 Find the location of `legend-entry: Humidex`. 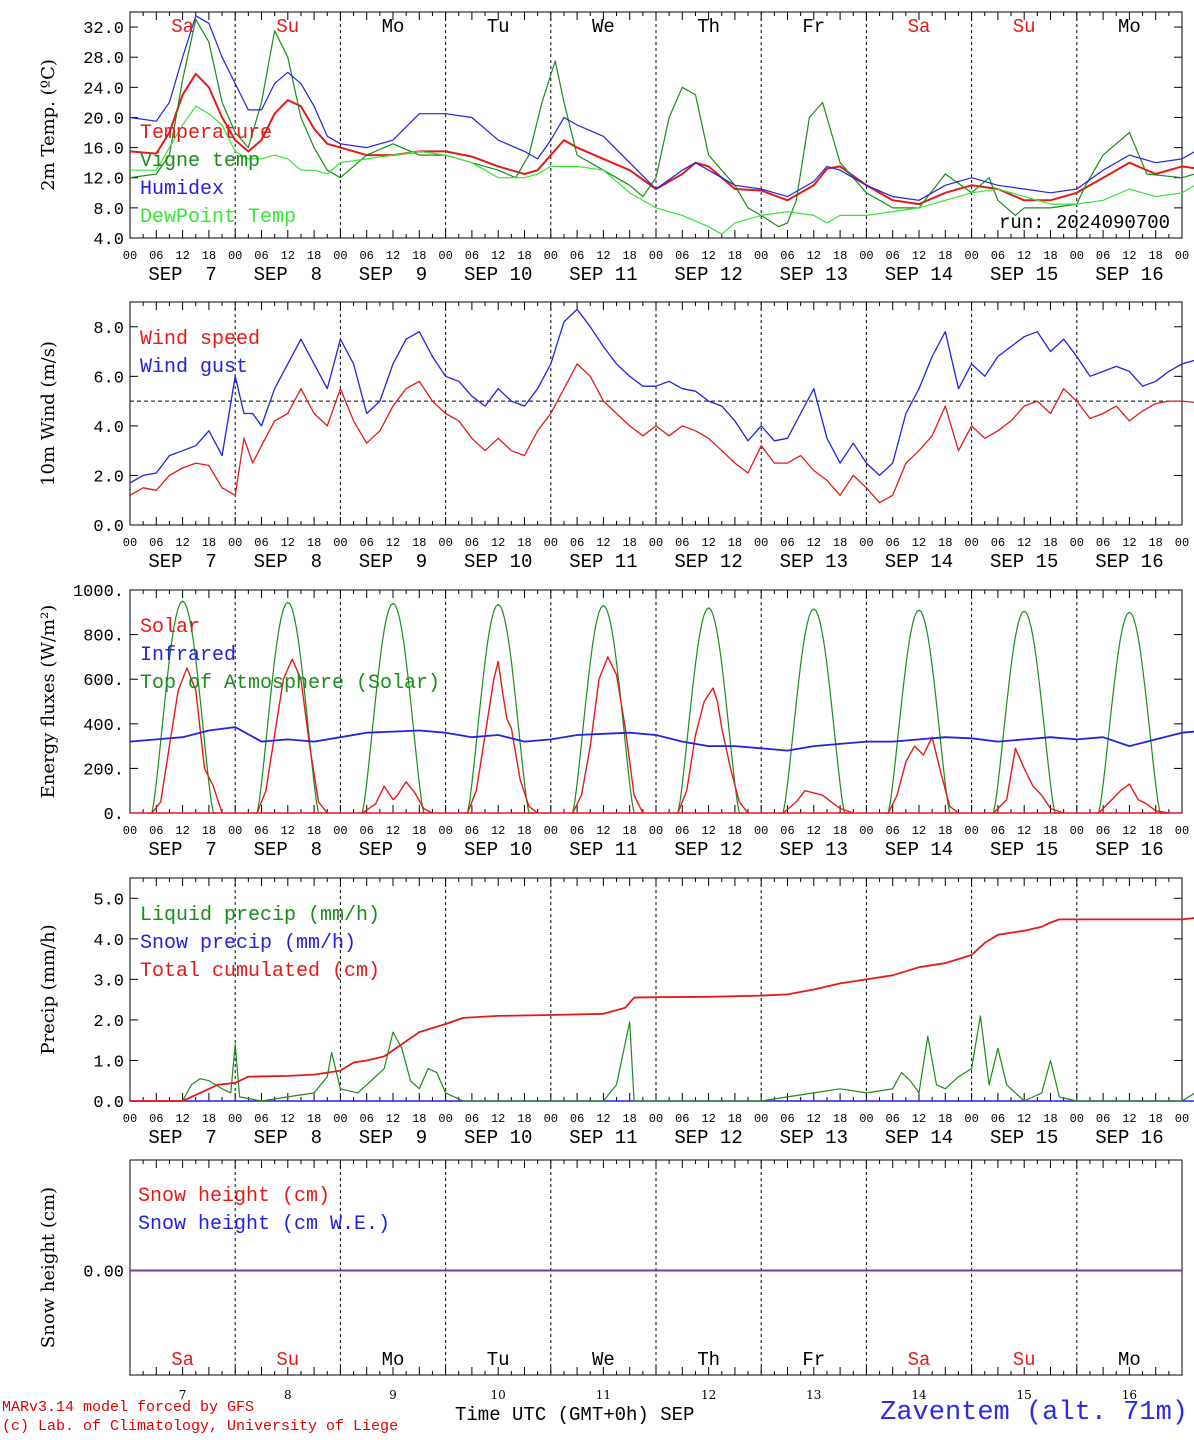

legend-entry: Humidex is located at coordinates (182, 189).